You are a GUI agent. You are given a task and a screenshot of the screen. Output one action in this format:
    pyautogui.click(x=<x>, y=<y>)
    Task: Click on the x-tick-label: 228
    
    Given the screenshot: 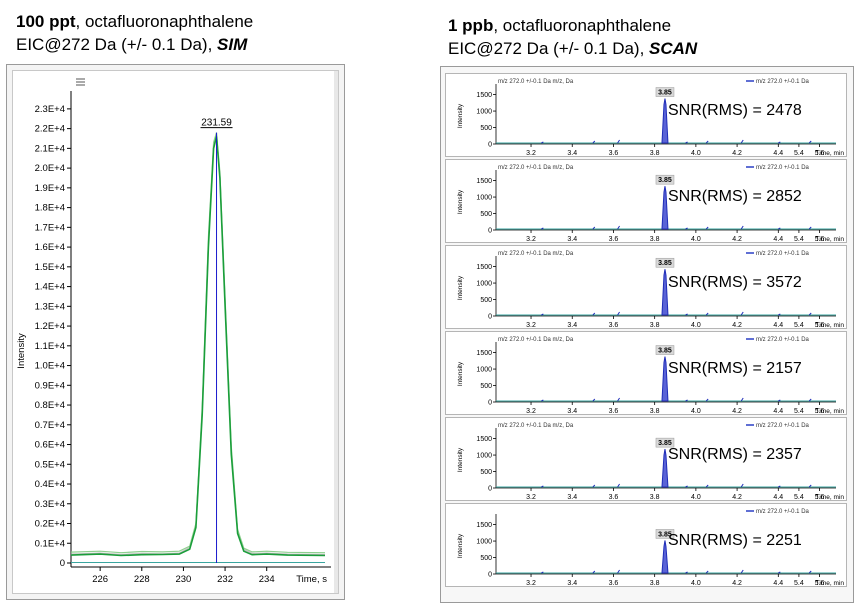 What is the action you would take?
    pyautogui.click(x=142, y=579)
    